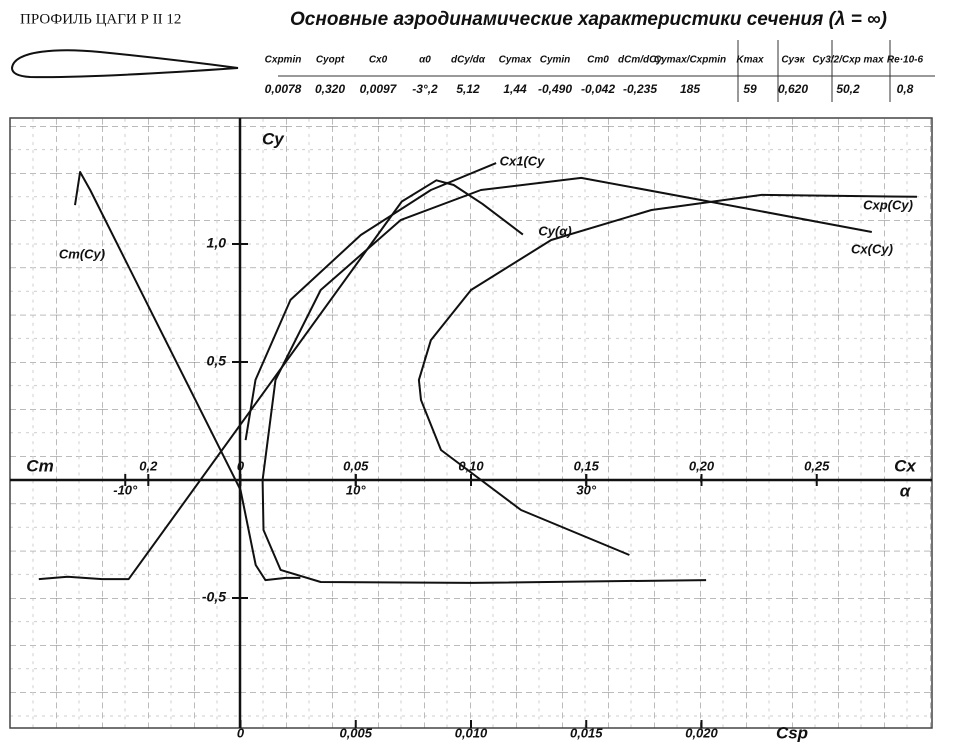 The image size is (960, 746). What do you see at coordinates (586, 732) in the screenshot?
I see `x-tick-label: 0,015` at bounding box center [586, 732].